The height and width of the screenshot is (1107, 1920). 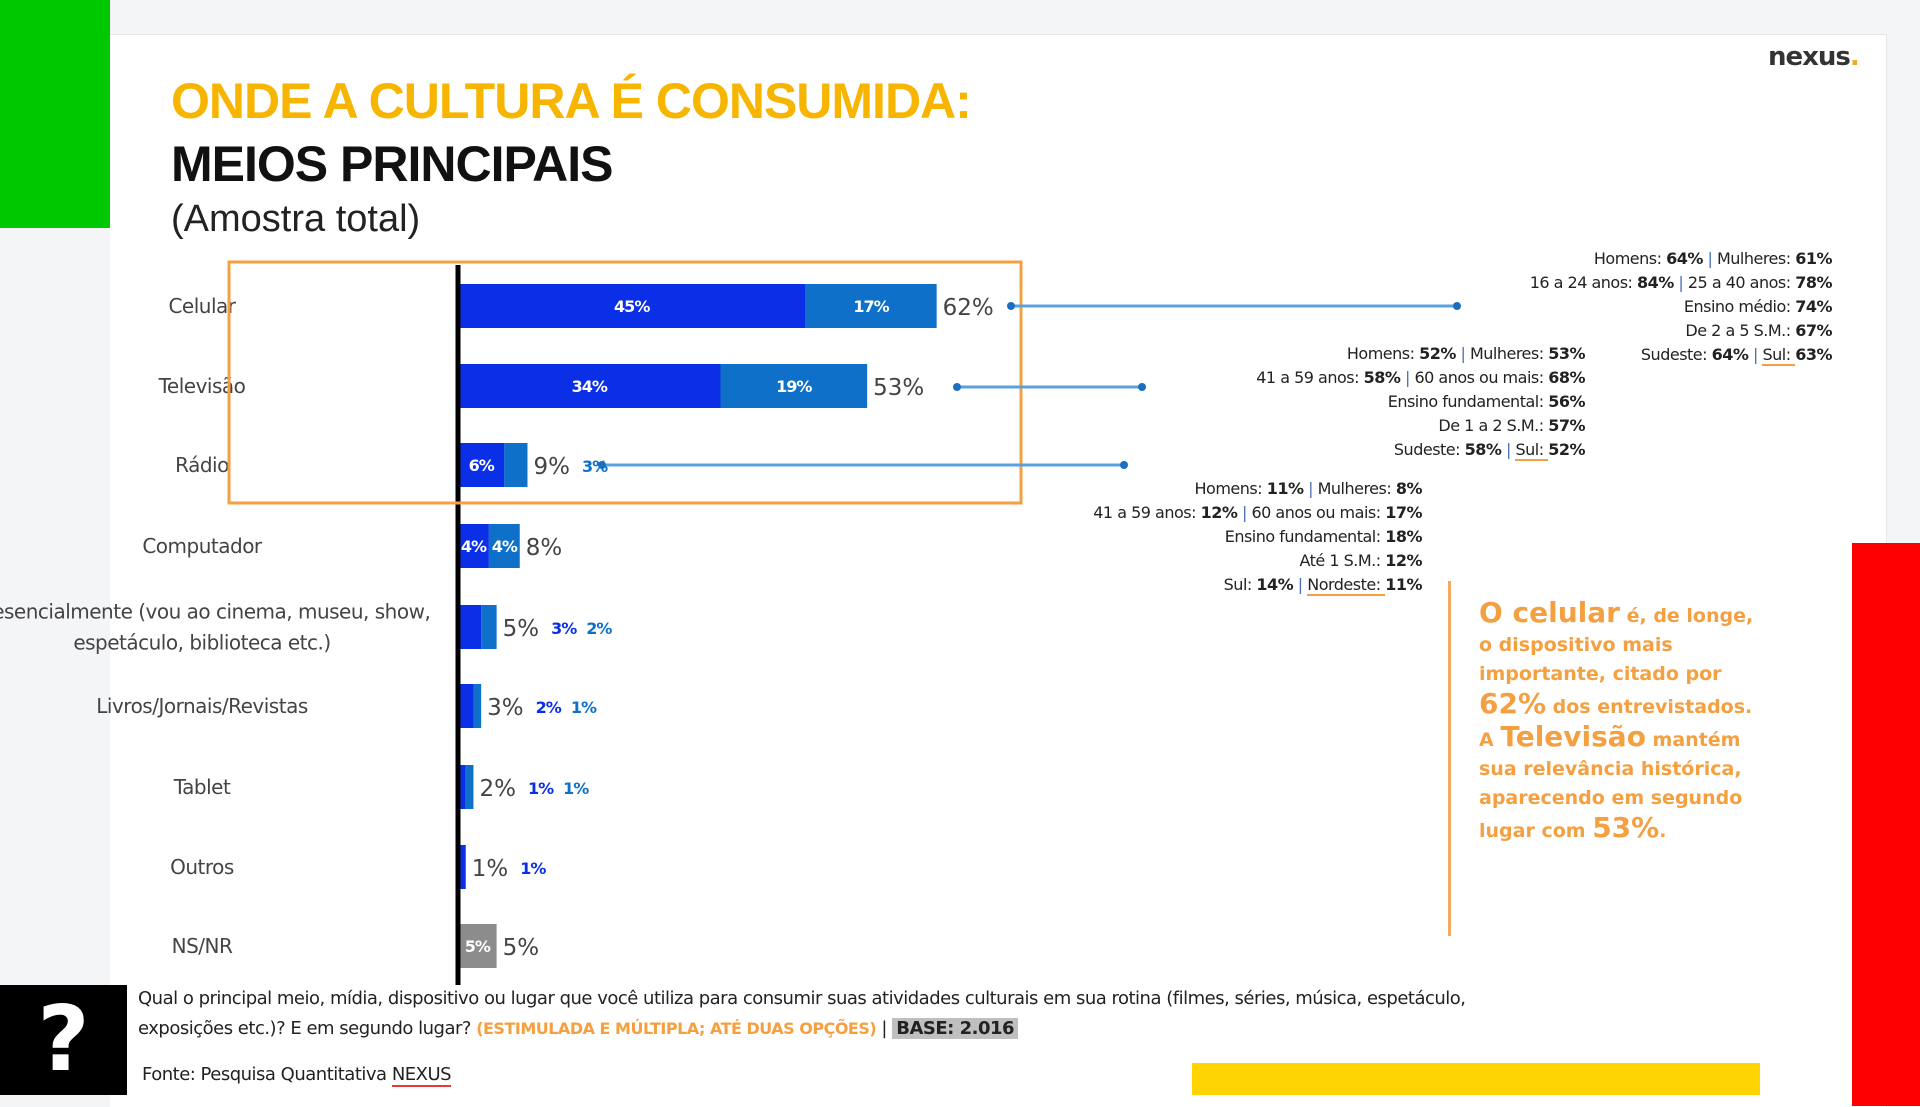 What do you see at coordinates (202, 306) in the screenshot?
I see `category-label: Celular` at bounding box center [202, 306].